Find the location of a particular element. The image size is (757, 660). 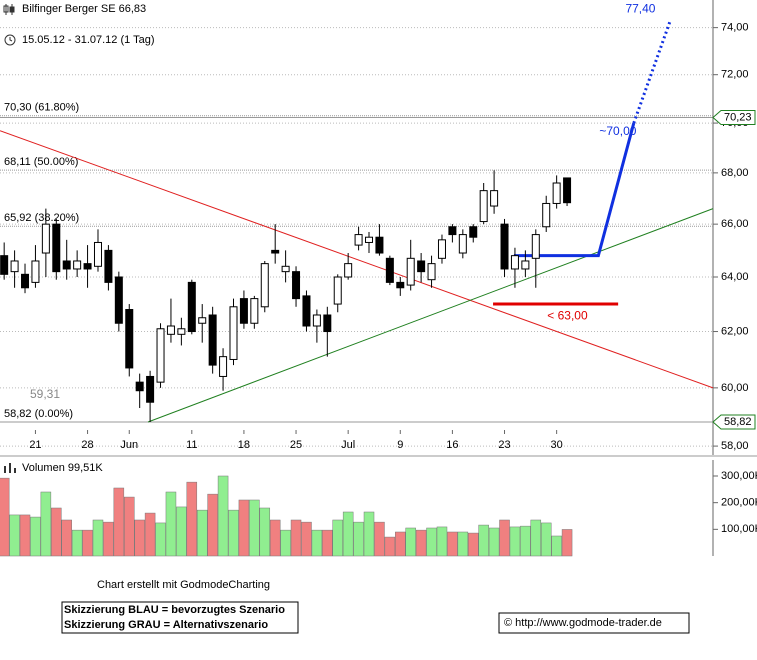

x-tick-label: 28 is located at coordinates (87, 445).